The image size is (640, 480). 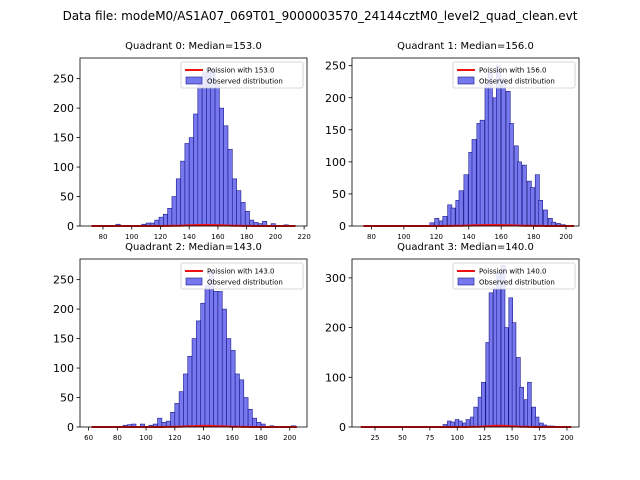 I want to click on y-tick-label: 300, so click(x=335, y=278).